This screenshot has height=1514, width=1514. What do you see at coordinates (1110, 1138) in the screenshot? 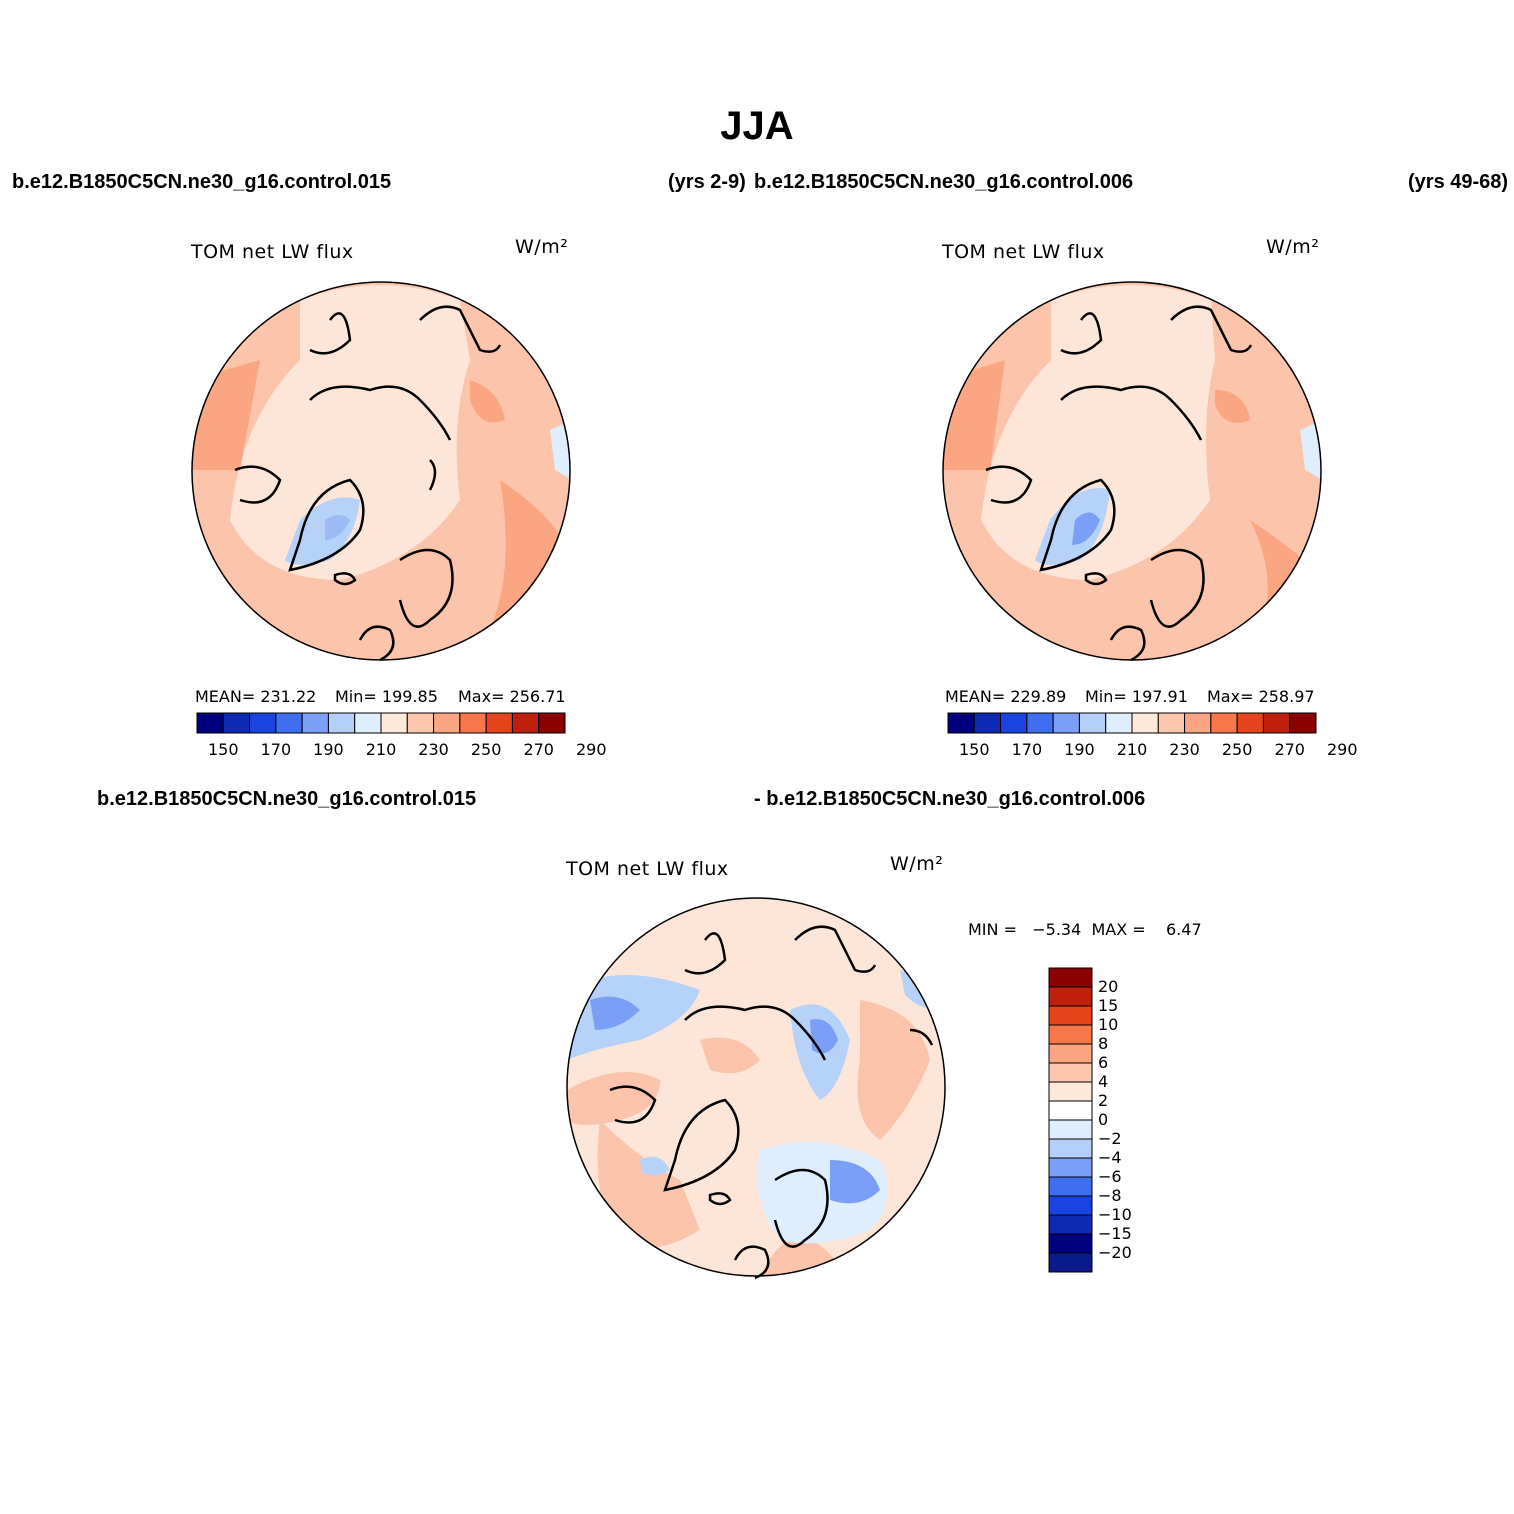
I see `colorbar-c-tick-label: −2` at bounding box center [1110, 1138].